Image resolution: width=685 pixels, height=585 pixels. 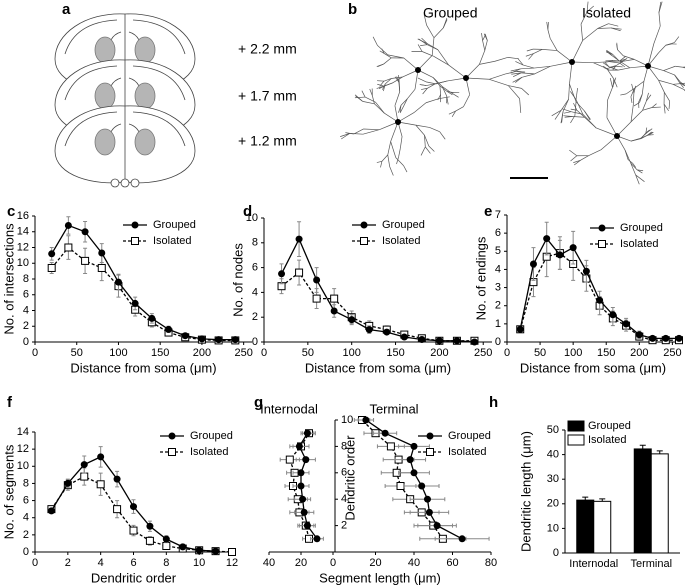 I want to click on y-tick-label: 6, so click(x=344, y=473).